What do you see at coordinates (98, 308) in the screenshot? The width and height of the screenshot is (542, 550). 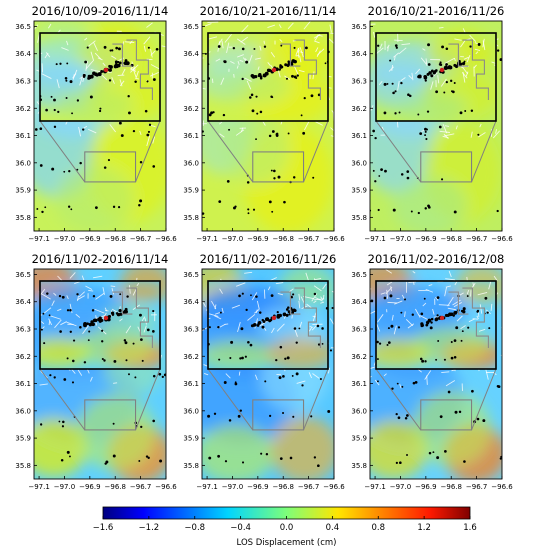 I see `inset-4-speckle` at bounding box center [98, 308].